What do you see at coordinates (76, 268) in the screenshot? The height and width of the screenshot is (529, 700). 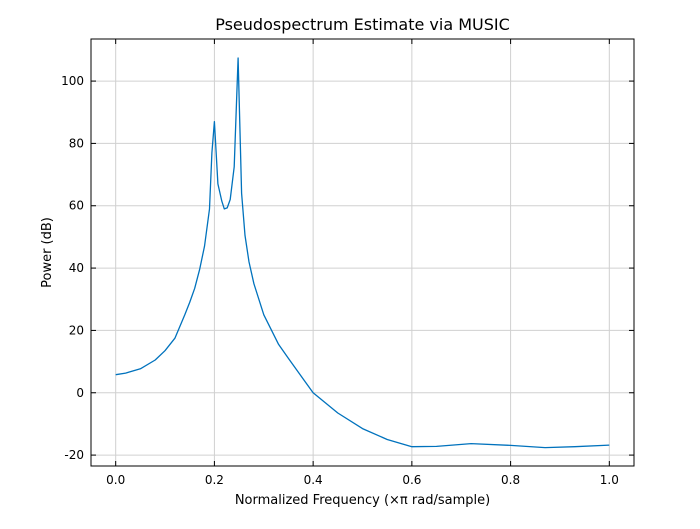 I see `y-tick-label: 40` at bounding box center [76, 268].